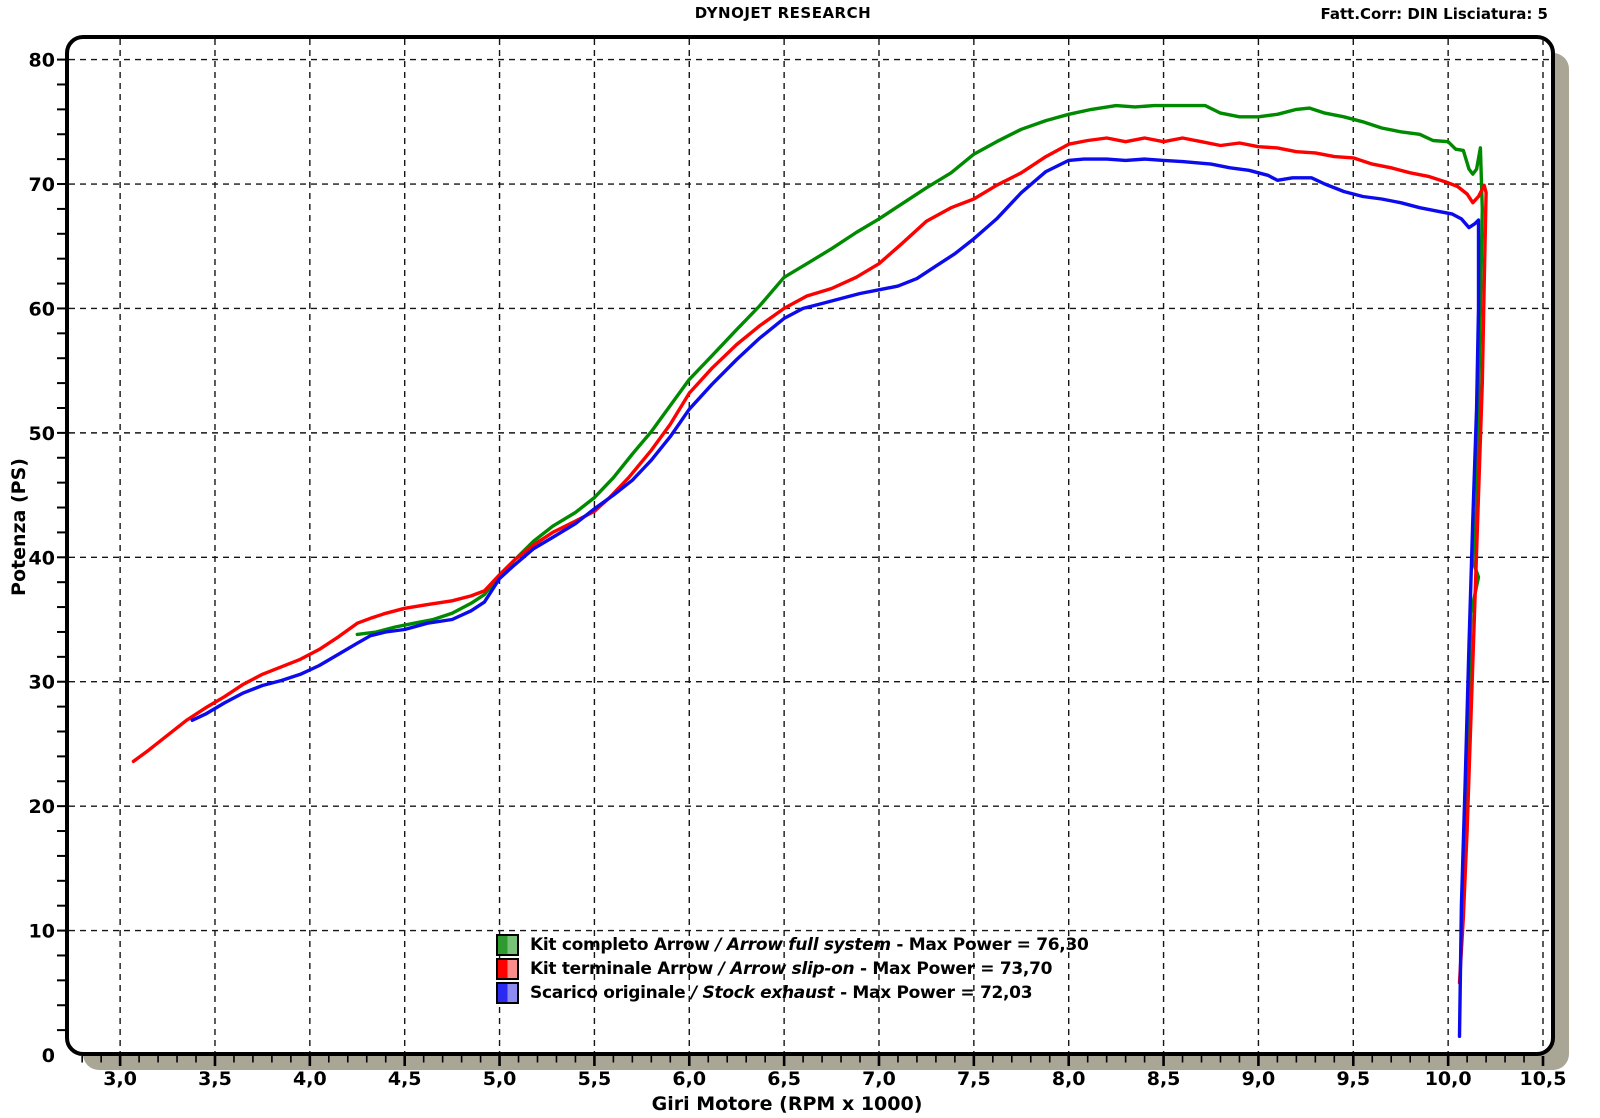 Image resolution: width=1600 pixels, height=1118 pixels. What do you see at coordinates (1259, 1079) in the screenshot?
I see `x-tick-label: 9,0` at bounding box center [1259, 1079].